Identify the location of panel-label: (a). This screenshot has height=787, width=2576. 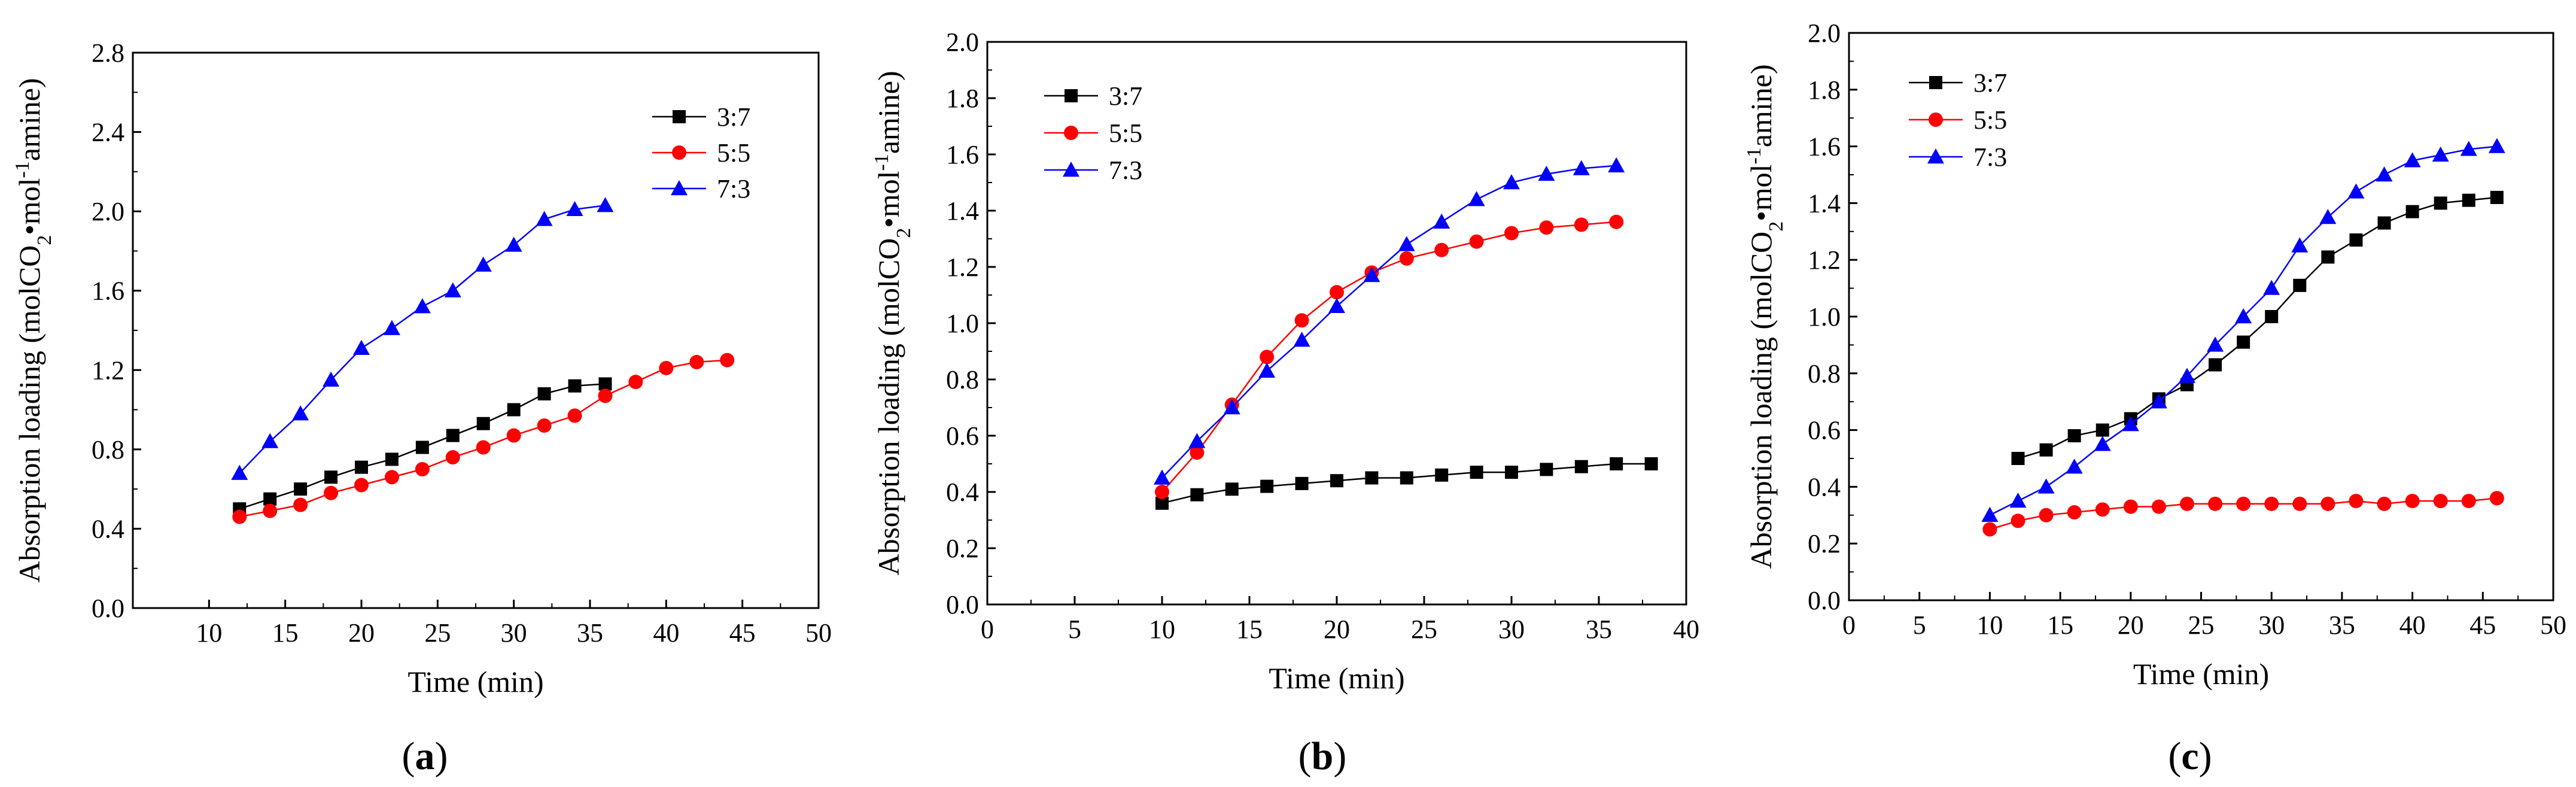
(425, 756).